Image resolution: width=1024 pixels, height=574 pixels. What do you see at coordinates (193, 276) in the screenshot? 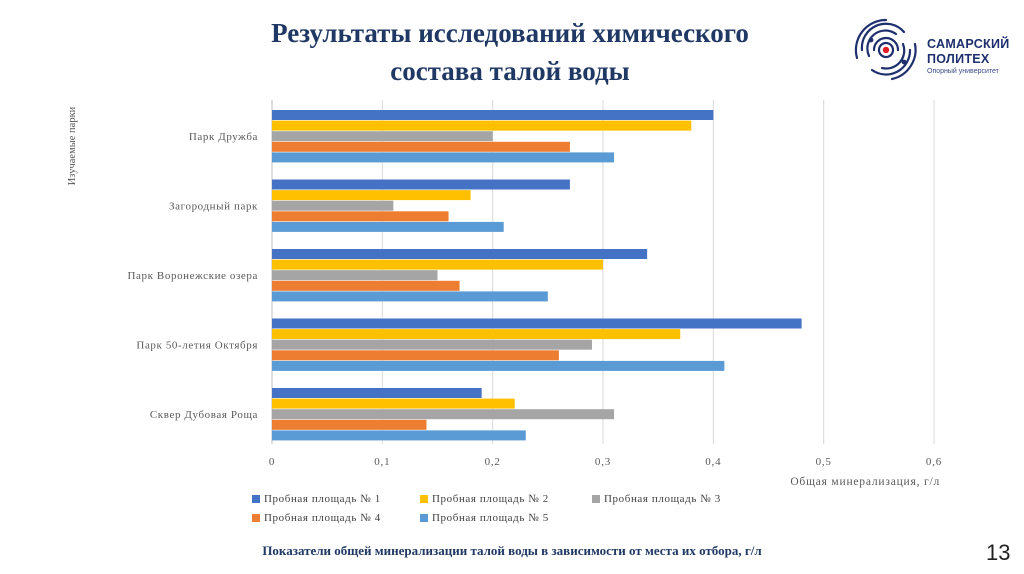
I see `category-label: Парк Воронежские озера` at bounding box center [193, 276].